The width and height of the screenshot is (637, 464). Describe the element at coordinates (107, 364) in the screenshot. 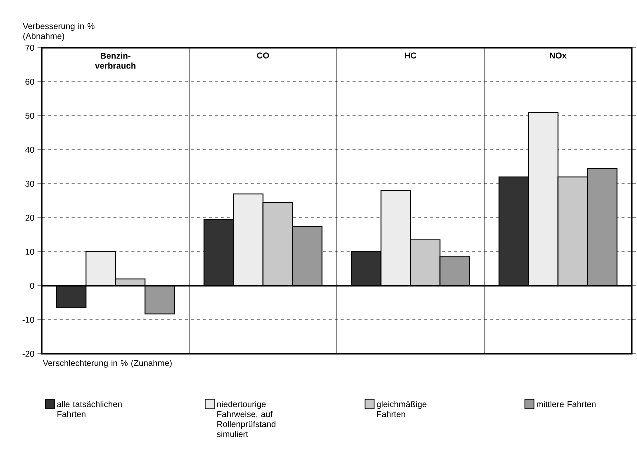

I see `text: Verschlechterung in % (Zunahme)` at that location.